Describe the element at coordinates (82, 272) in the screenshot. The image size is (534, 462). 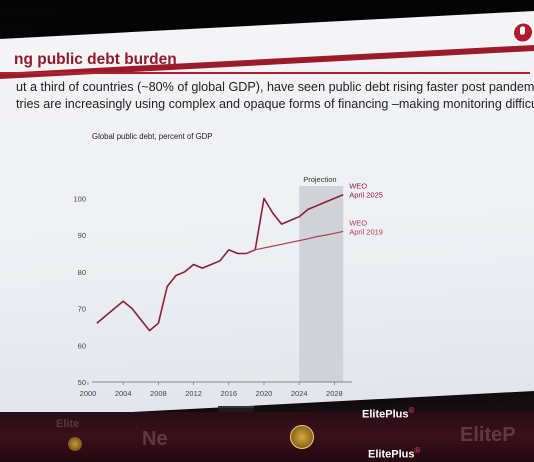
I see `y-tick-label: 80` at that location.